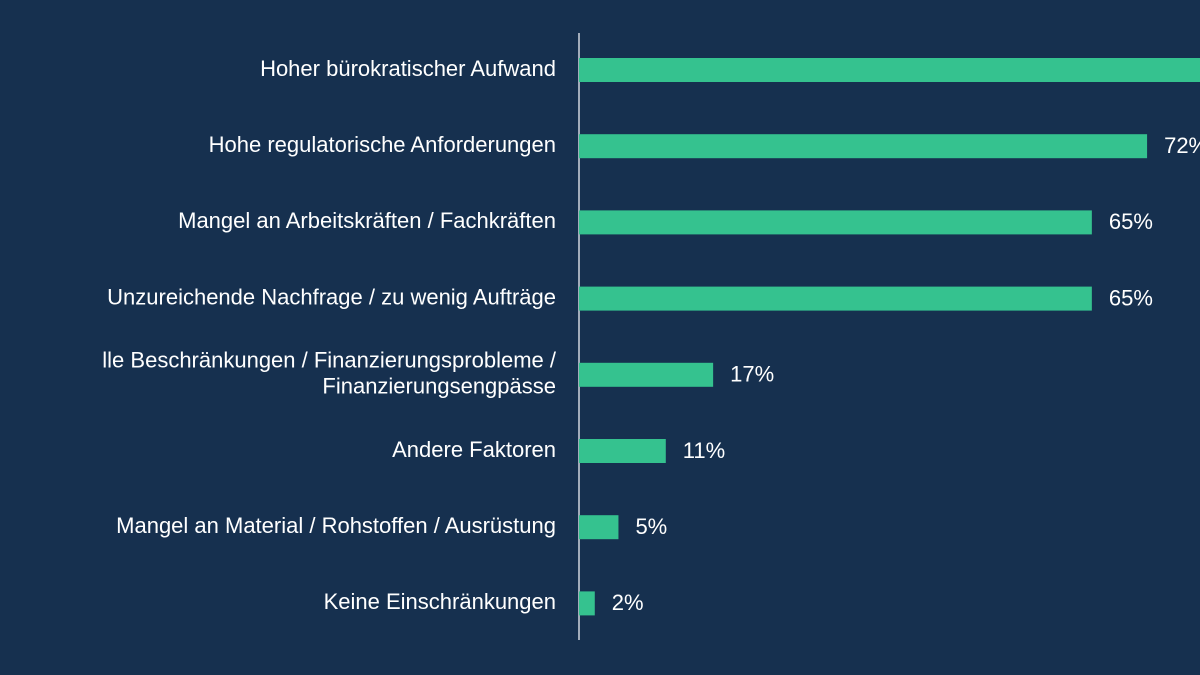 This screenshot has width=1200, height=675. I want to click on value-label: 5%, so click(651, 526).